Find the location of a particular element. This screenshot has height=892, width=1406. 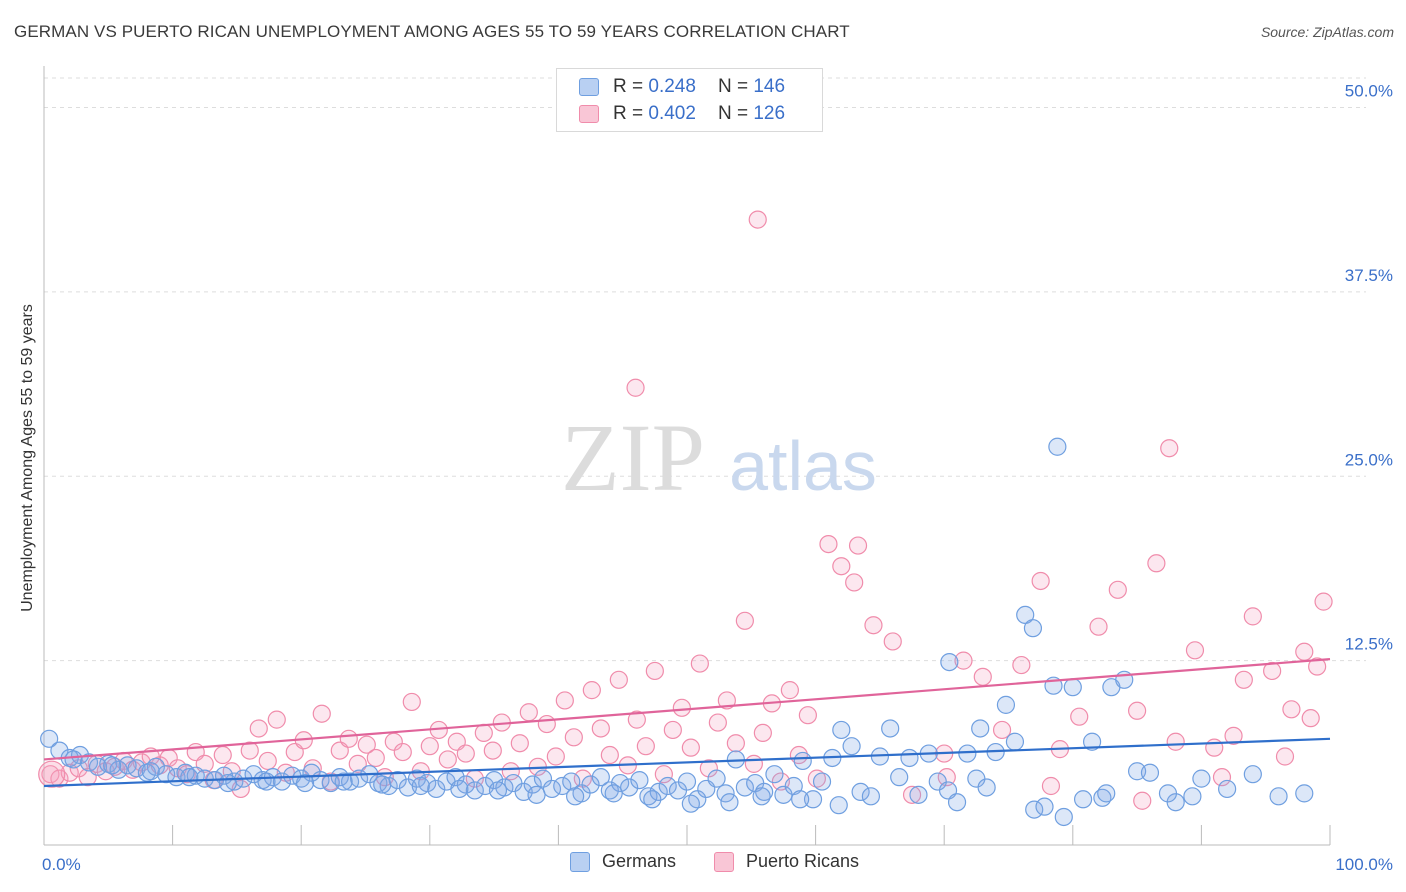

germans-legend-swatch is located at coordinates (580, 861).